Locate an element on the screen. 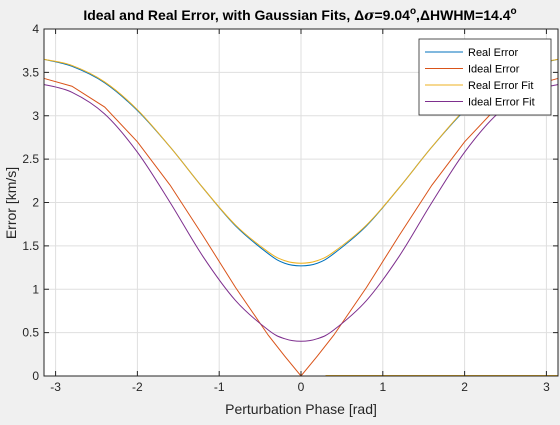 The image size is (560, 425). y-tick-label: 3.5 is located at coordinates (30, 72).